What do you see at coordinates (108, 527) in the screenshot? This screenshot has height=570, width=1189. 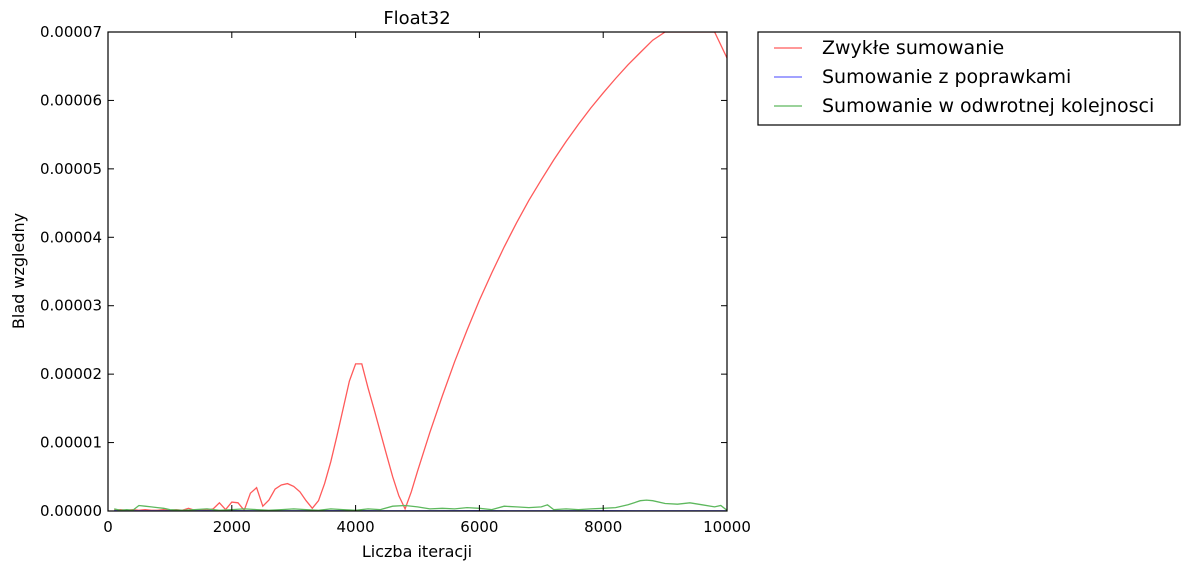 I see `x-tick-label: 0` at bounding box center [108, 527].